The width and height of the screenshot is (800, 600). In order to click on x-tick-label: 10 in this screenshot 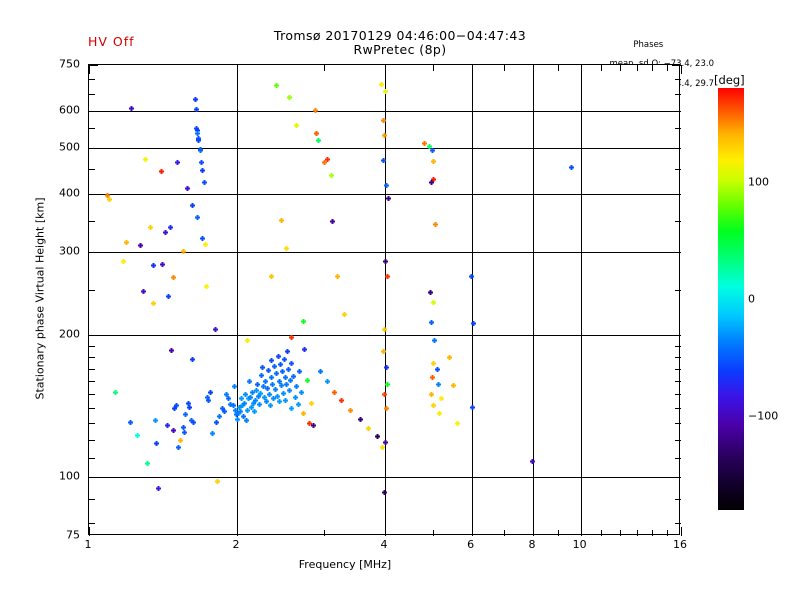, I will do `click(579, 544)`.